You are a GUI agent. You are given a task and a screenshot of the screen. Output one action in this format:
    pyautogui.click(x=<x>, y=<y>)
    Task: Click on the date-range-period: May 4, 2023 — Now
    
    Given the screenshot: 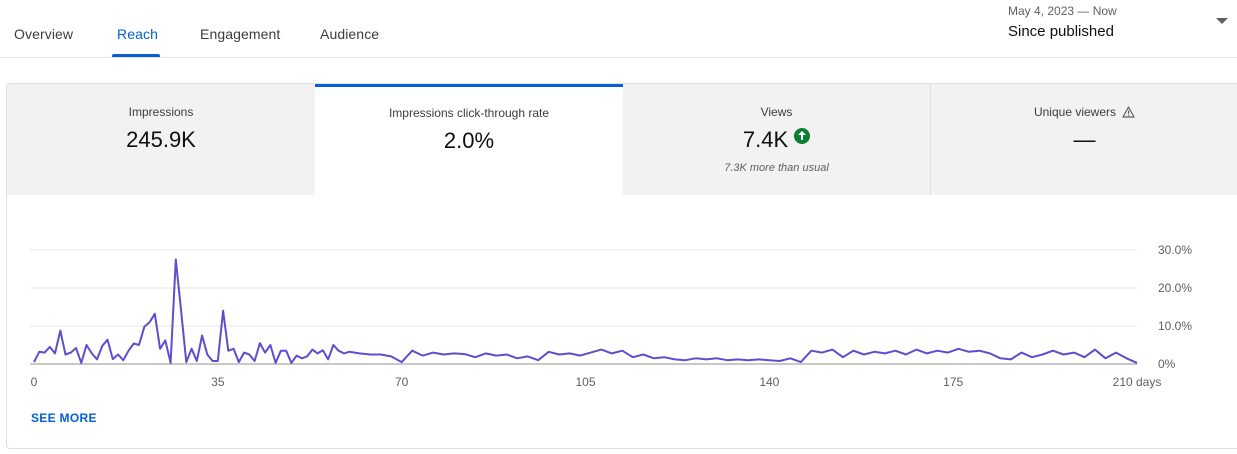 What is the action you would take?
    pyautogui.click(x=1062, y=11)
    